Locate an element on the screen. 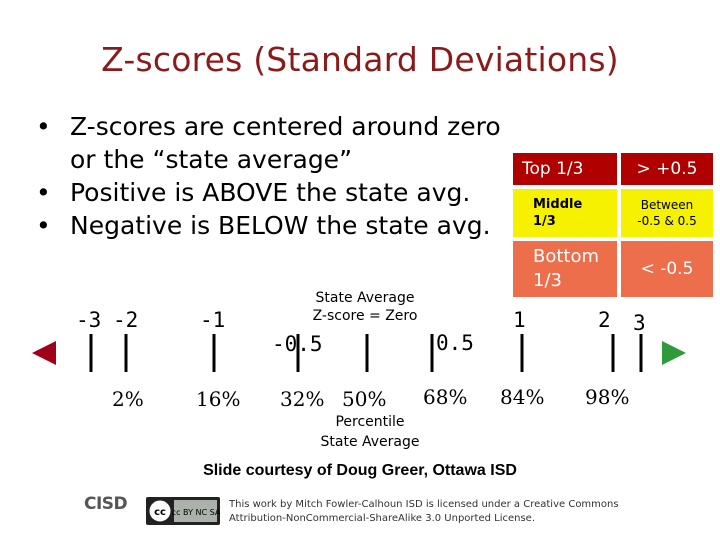 This screenshot has width=720, height=540. z-label: 0.5 is located at coordinates (455, 343).